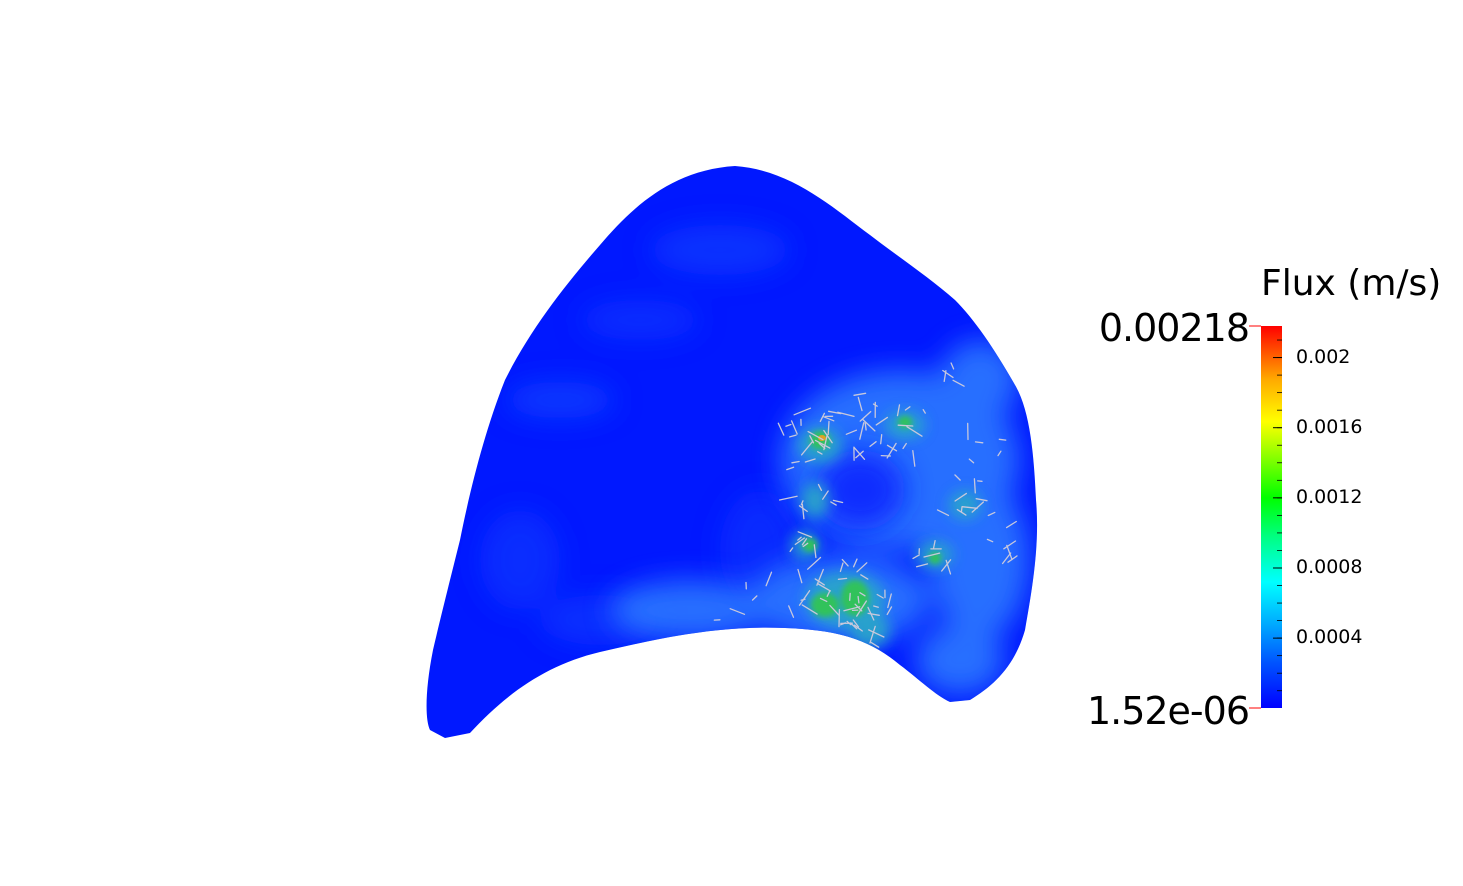  What do you see at coordinates (1271, 517) in the screenshot?
I see `colorbar` at bounding box center [1271, 517].